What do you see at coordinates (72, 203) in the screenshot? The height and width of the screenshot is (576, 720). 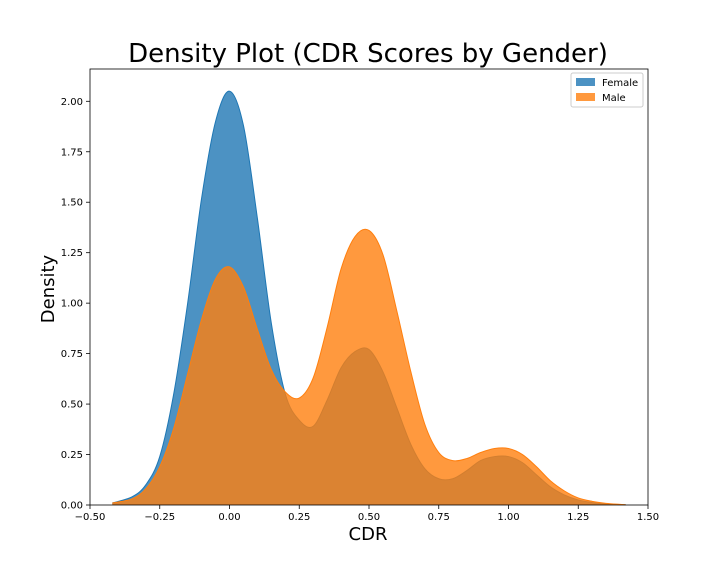 I see `y-tick-label: 1.50` at bounding box center [72, 203].